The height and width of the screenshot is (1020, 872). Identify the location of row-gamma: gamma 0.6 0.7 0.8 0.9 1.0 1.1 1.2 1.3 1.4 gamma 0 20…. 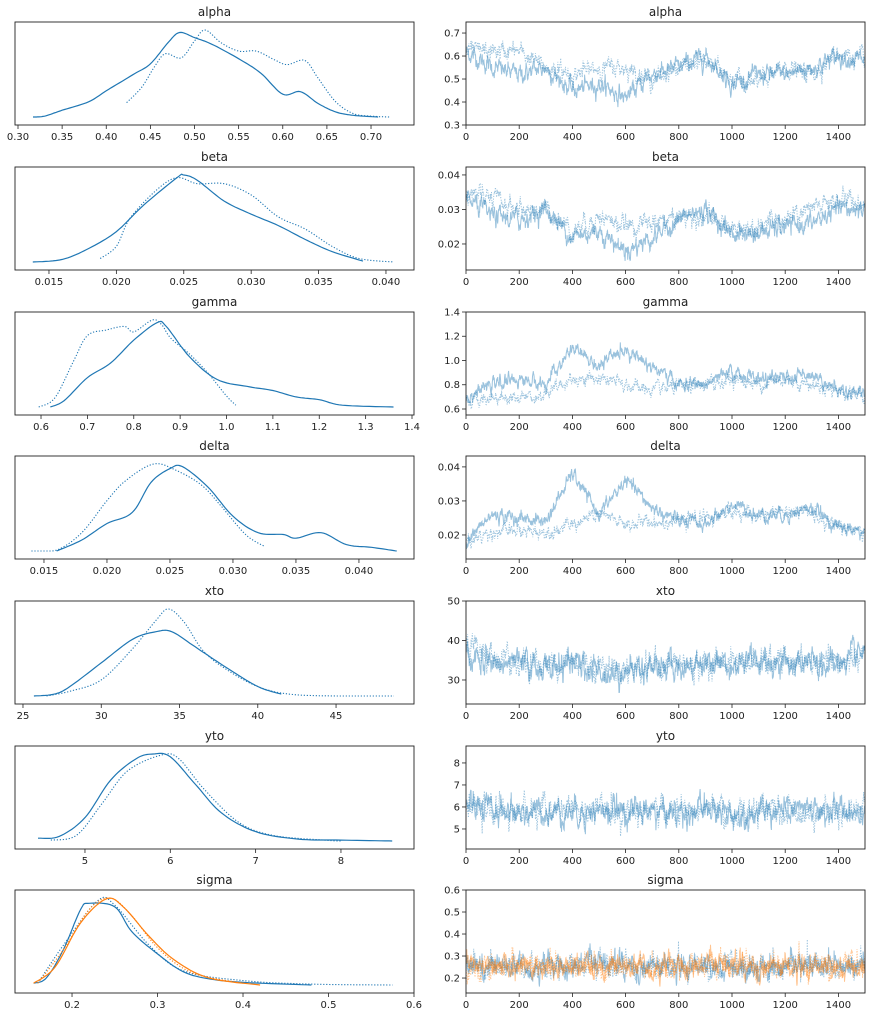
(440, 364).